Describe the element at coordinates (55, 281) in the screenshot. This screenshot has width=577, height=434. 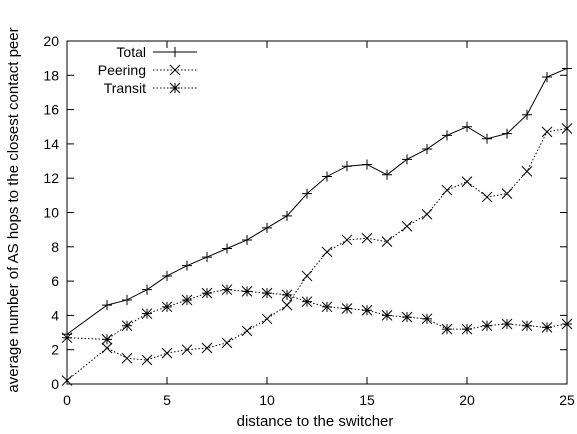
I see `y-tick-label: 6` at that location.